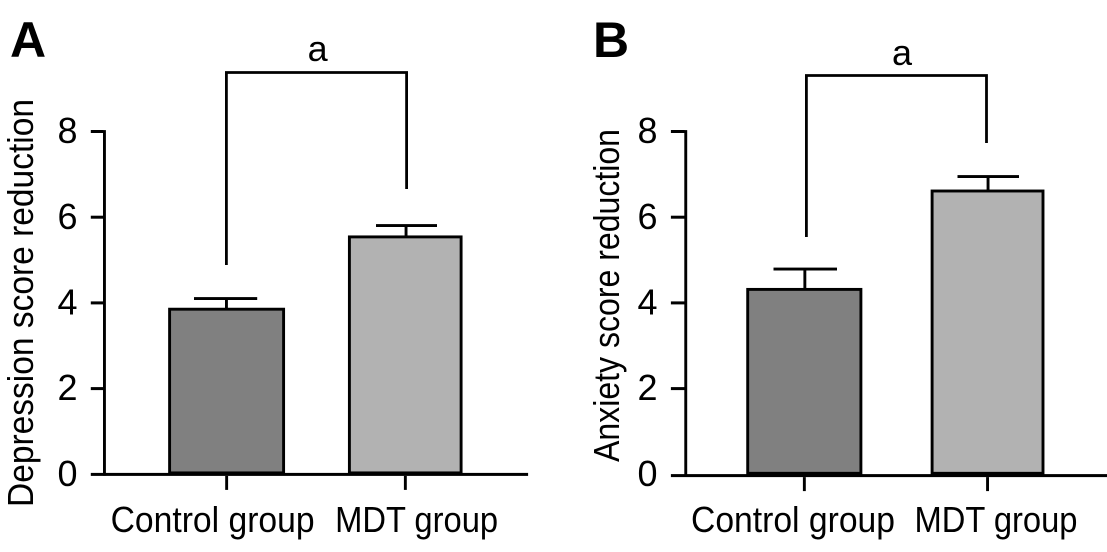  Describe the element at coordinates (606, 295) in the screenshot. I see `svg-text: Anxiety score reduction` at that location.